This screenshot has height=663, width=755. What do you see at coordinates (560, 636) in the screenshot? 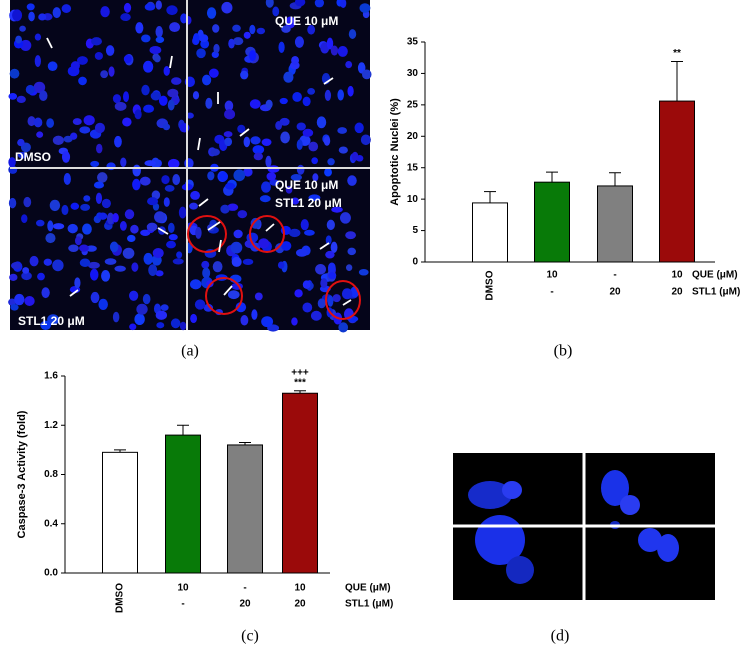
I see `panel-label: (d)` at bounding box center [560, 636].